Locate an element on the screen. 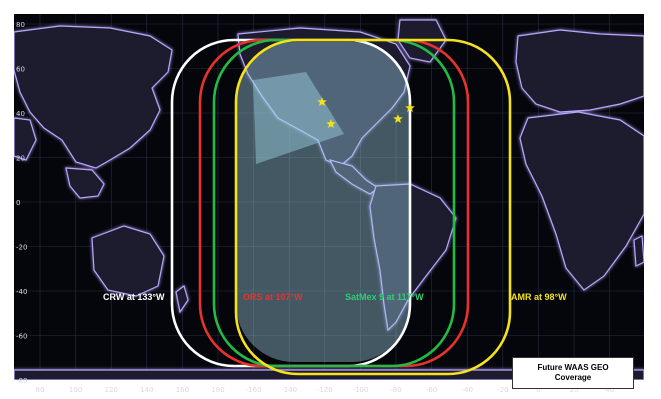 This screenshot has width=661, height=399. longitude-tick-label: -160 is located at coordinates (254, 390).